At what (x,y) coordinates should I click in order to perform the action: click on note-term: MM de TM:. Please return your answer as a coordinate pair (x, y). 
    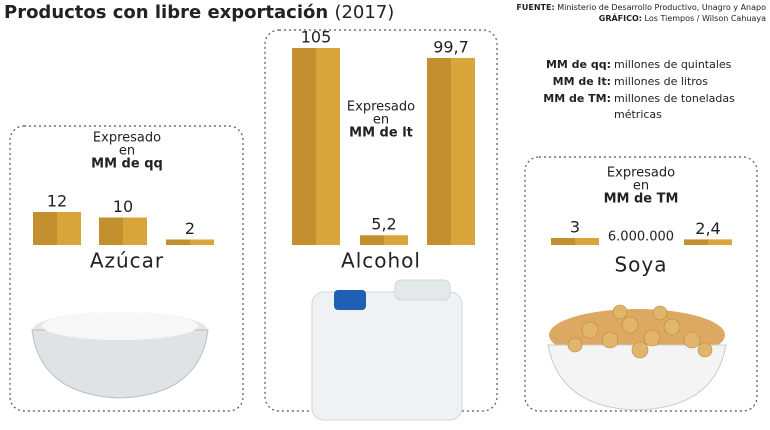
    Looking at the image, I should click on (577, 98).